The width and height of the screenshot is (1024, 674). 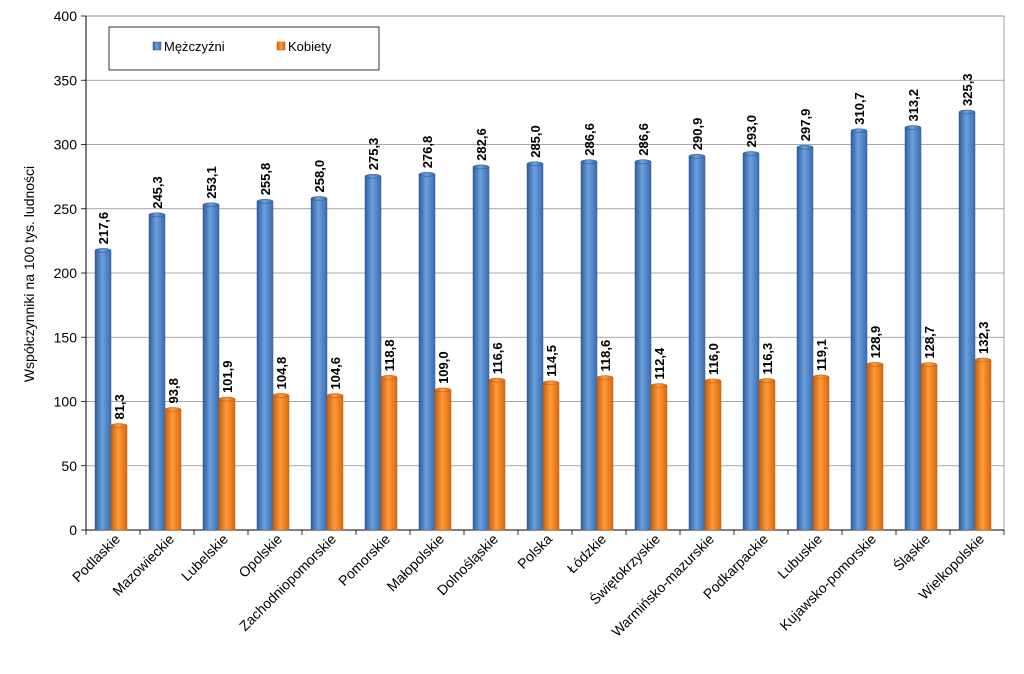 I want to click on x-tick-label: Polska, so click(x=534, y=551).